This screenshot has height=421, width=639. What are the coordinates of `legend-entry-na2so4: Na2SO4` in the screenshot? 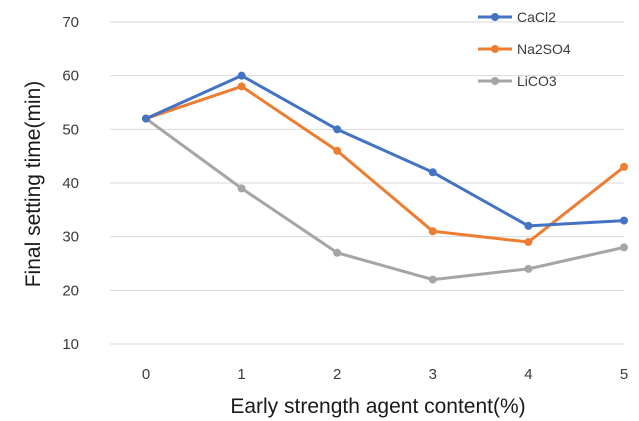 It's located at (524, 49).